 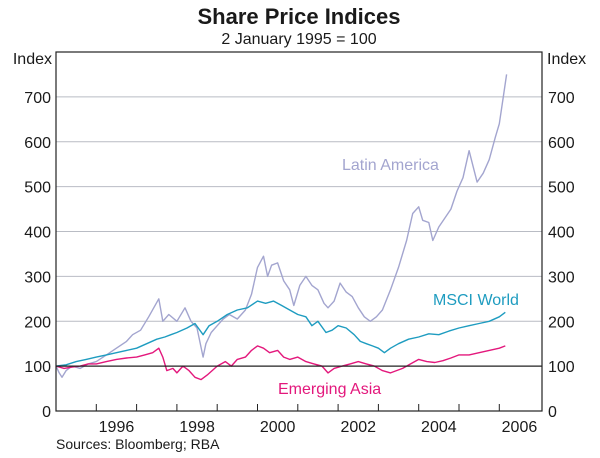 What do you see at coordinates (520, 427) in the screenshot?
I see `x-tick-label: 2006` at bounding box center [520, 427].